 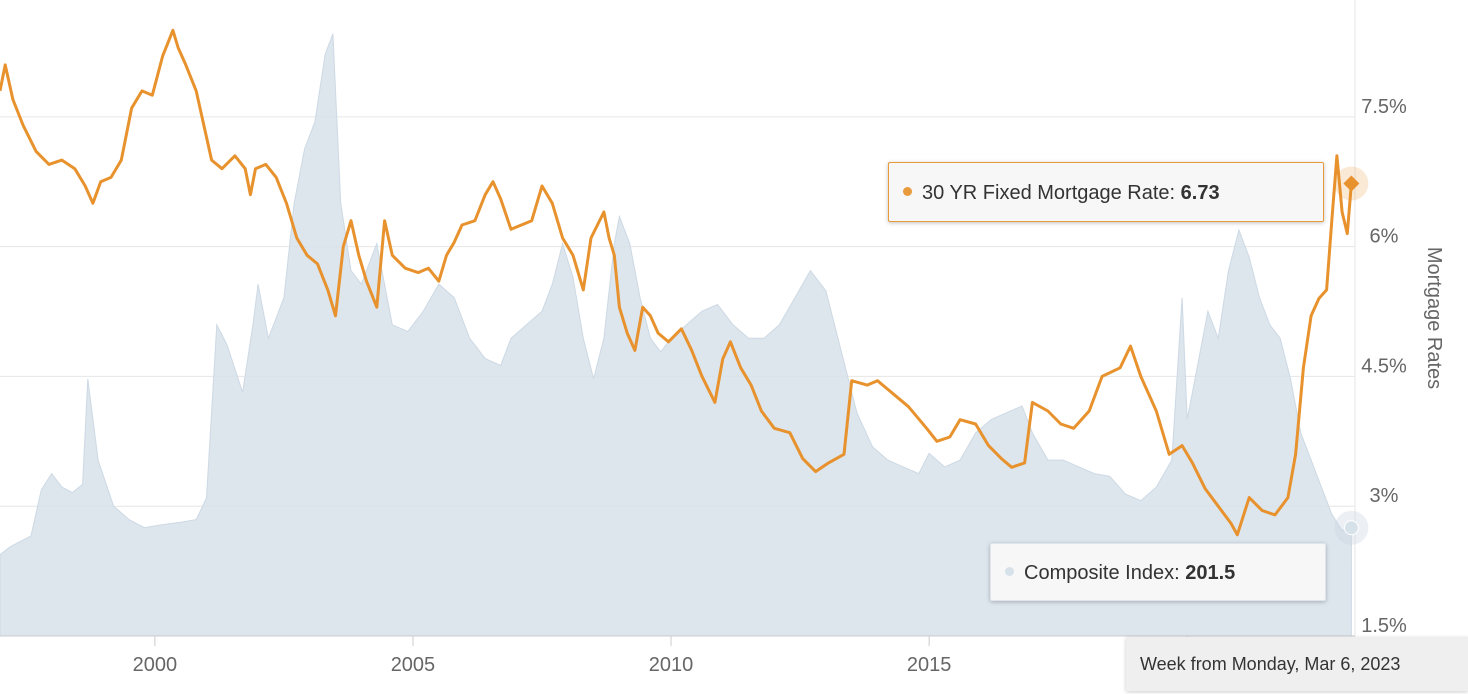 What do you see at coordinates (1102, 573) in the screenshot?
I see `tooltip-index-label: Composite Index:` at bounding box center [1102, 573].